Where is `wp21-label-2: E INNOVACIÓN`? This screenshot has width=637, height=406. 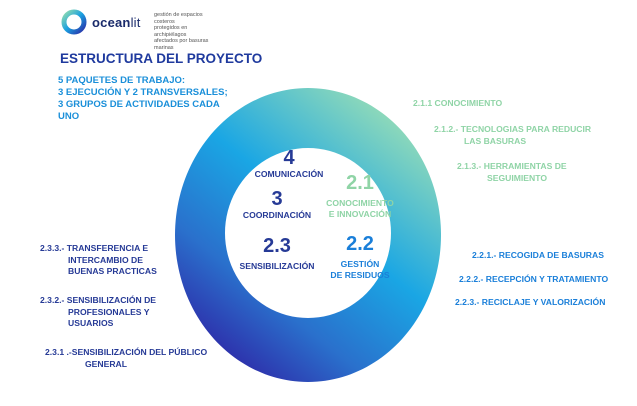
wp21-label-2: E INNOVACIÓN is located at coordinates (360, 213).